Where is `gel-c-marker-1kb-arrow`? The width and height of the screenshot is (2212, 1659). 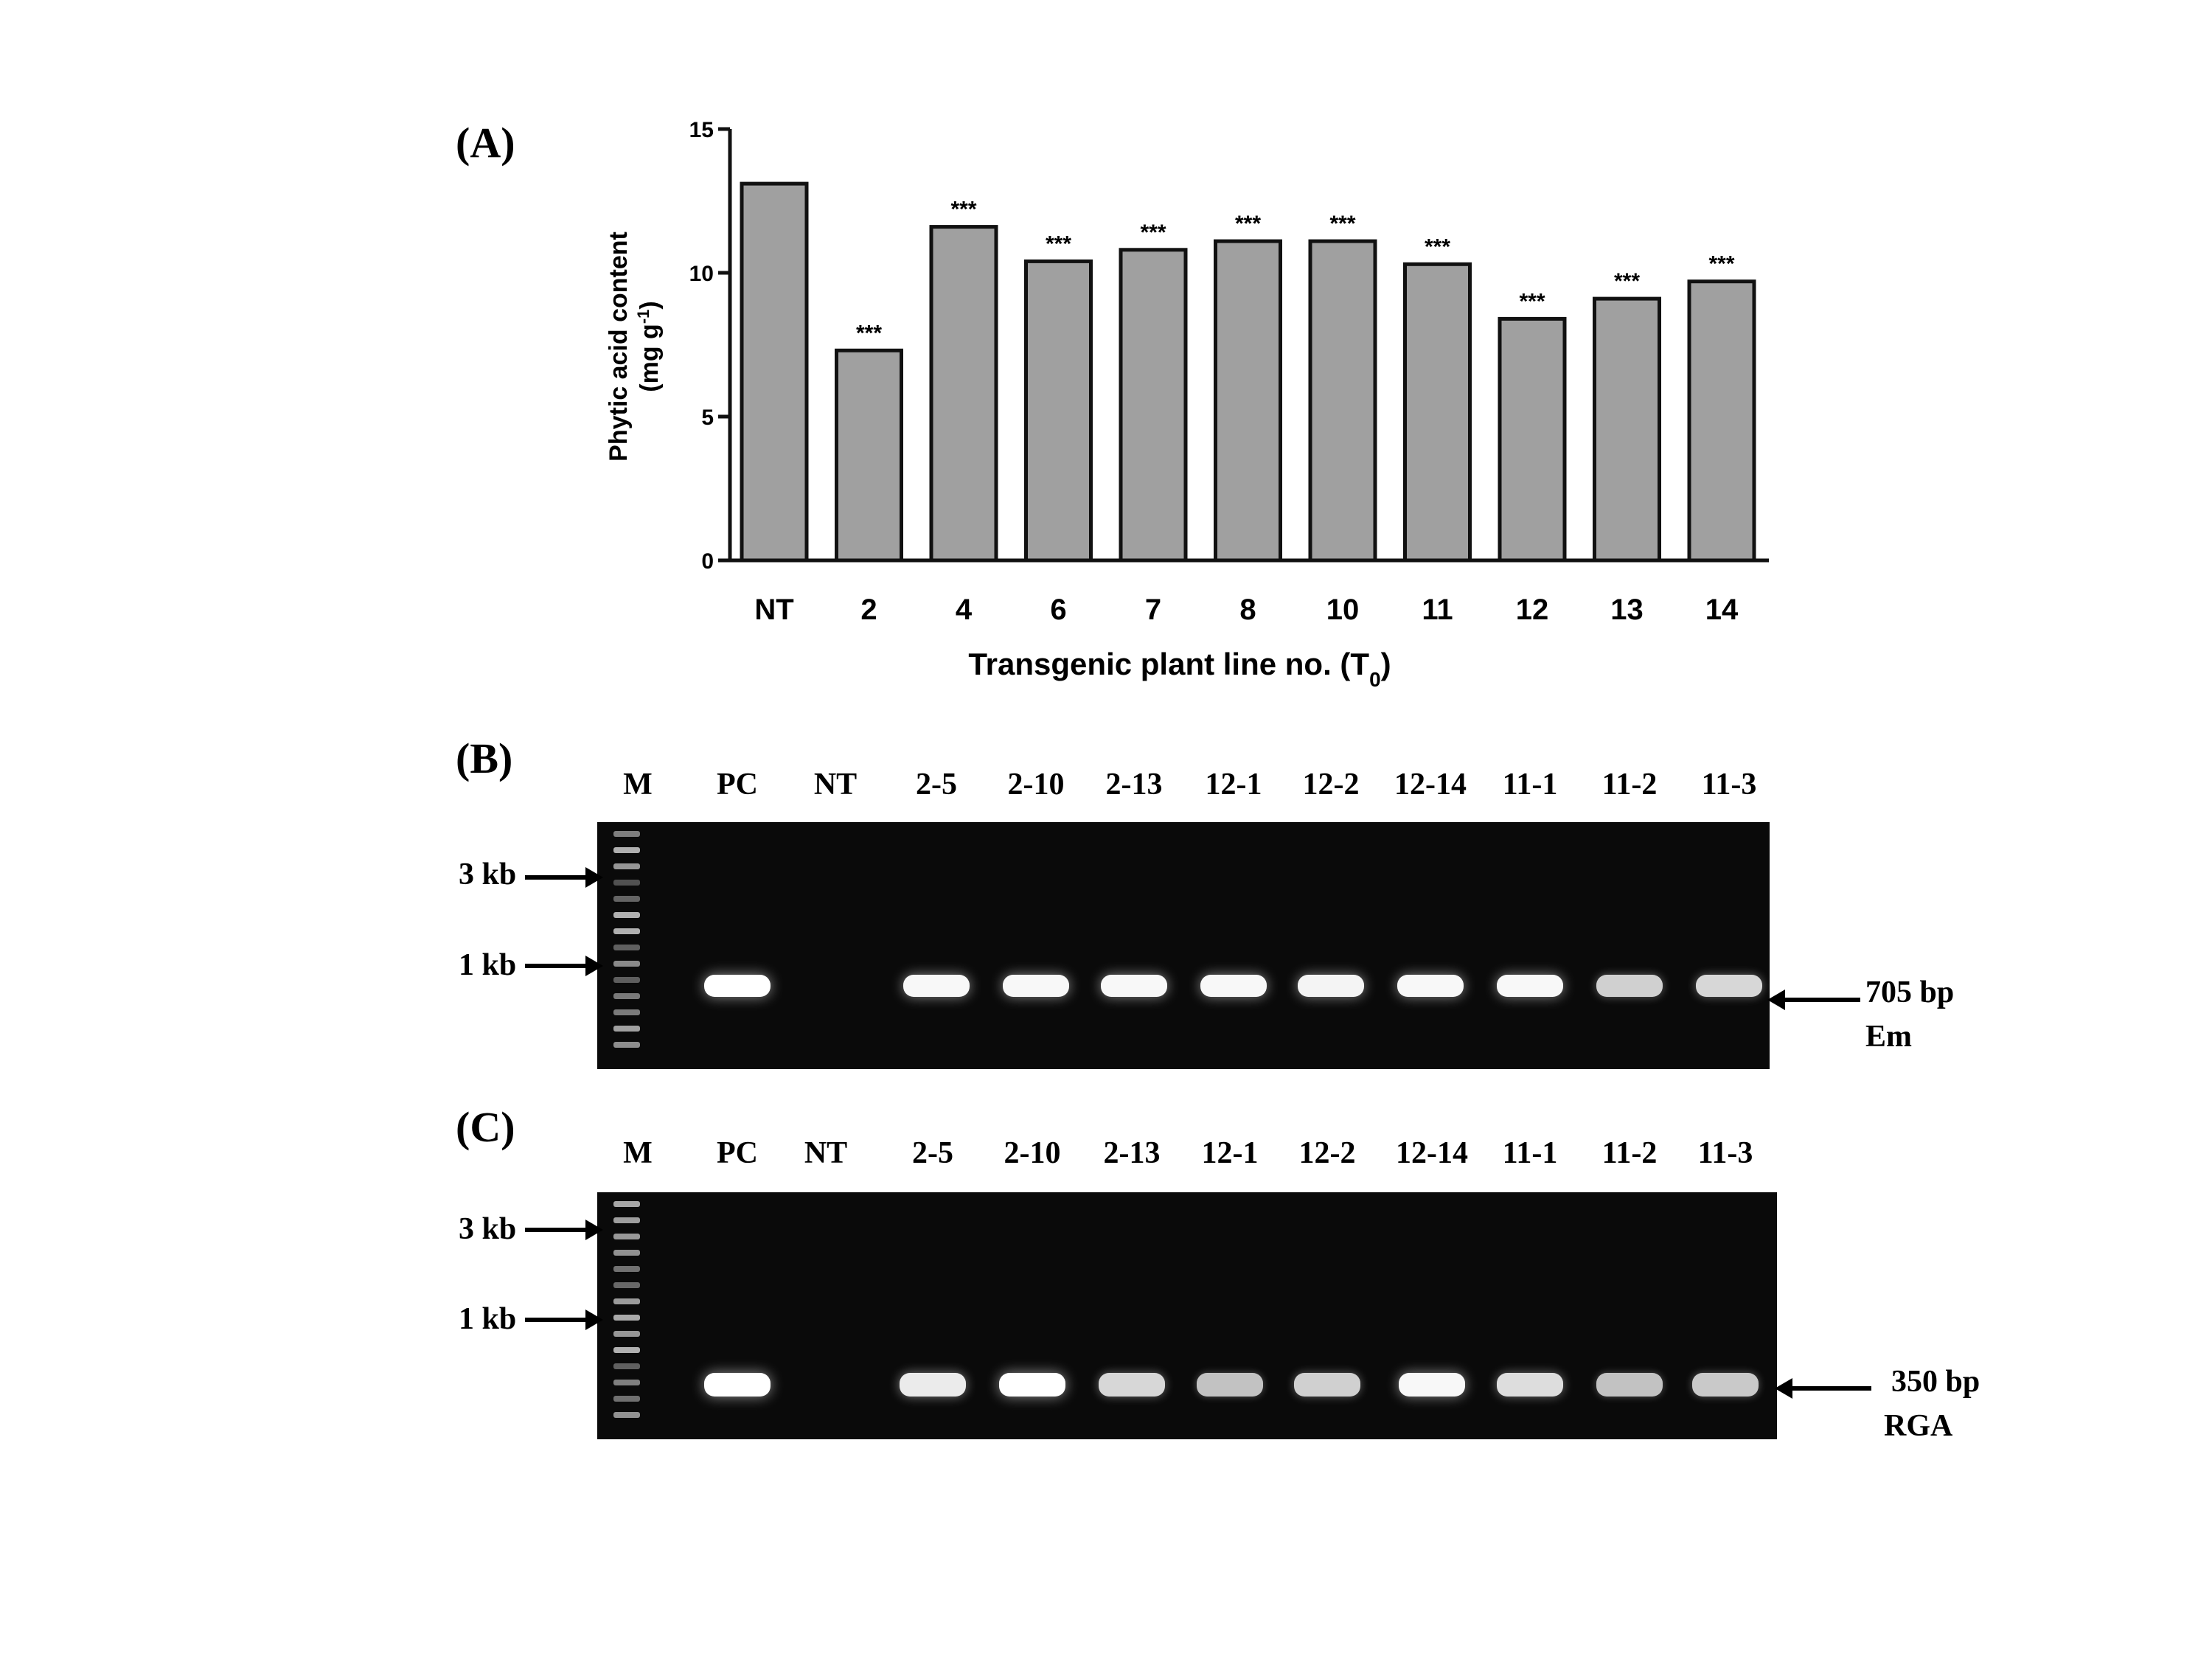
gel-c-marker-1kb-arrow is located at coordinates (564, 1320).